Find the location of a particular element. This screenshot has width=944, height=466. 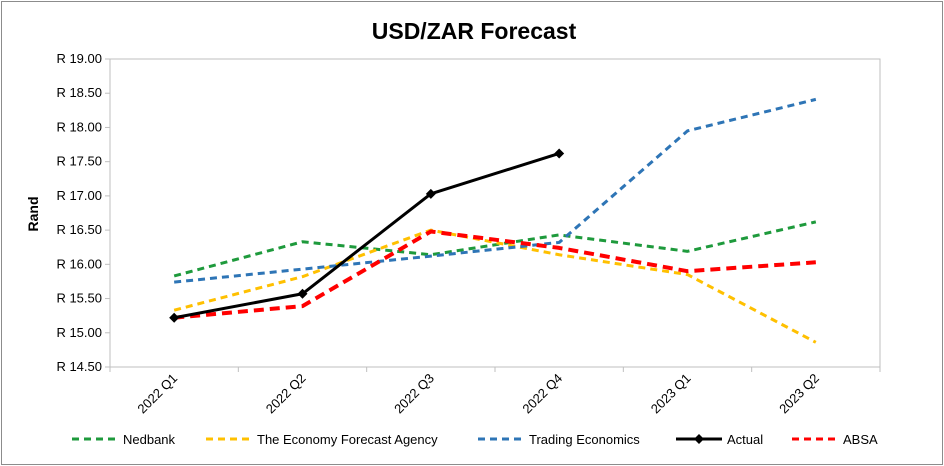

x-tick-label: 2022 Q4 is located at coordinates (542, 394).